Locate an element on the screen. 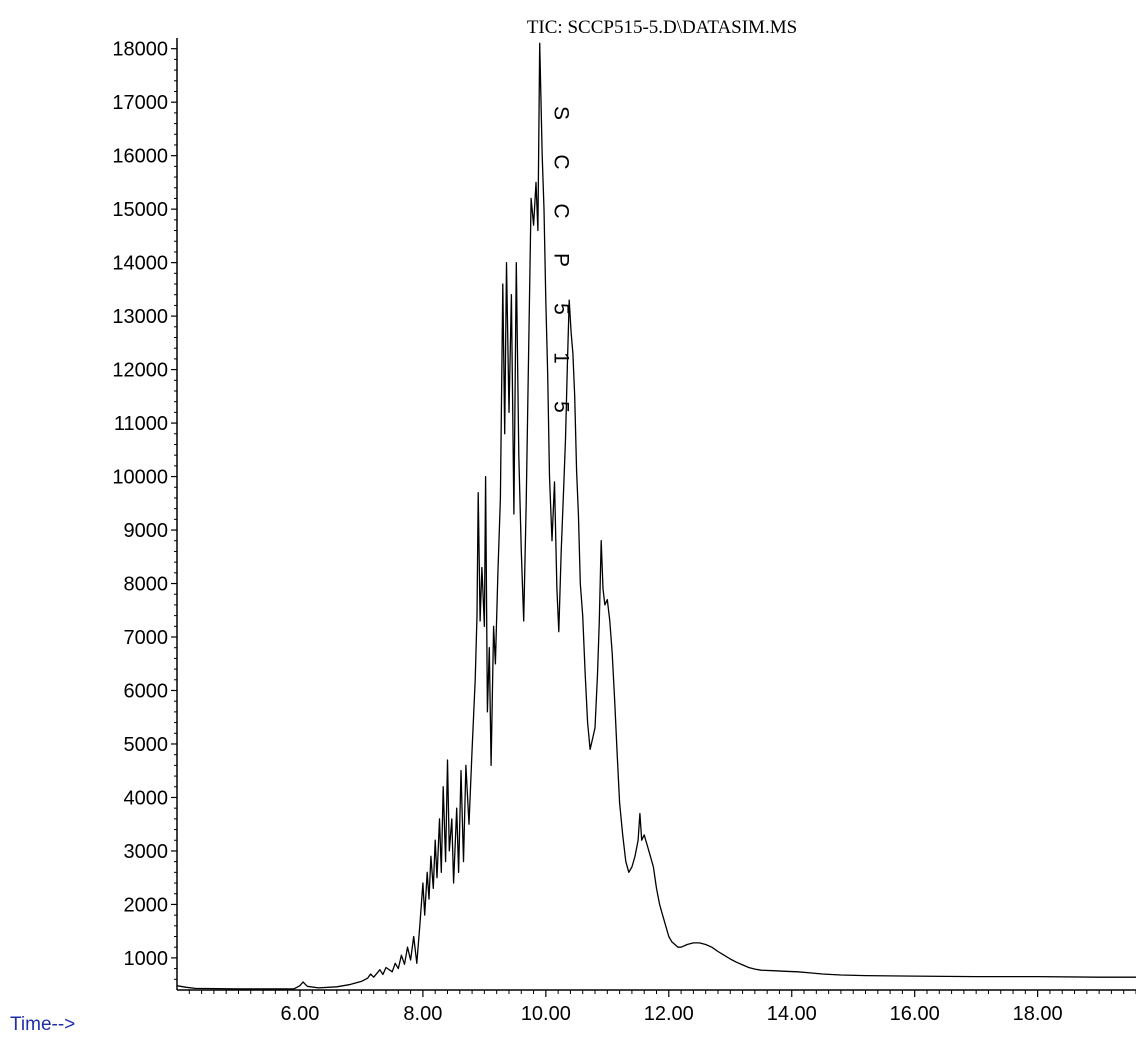  y-tick-label: 18000 is located at coordinates (140, 50).